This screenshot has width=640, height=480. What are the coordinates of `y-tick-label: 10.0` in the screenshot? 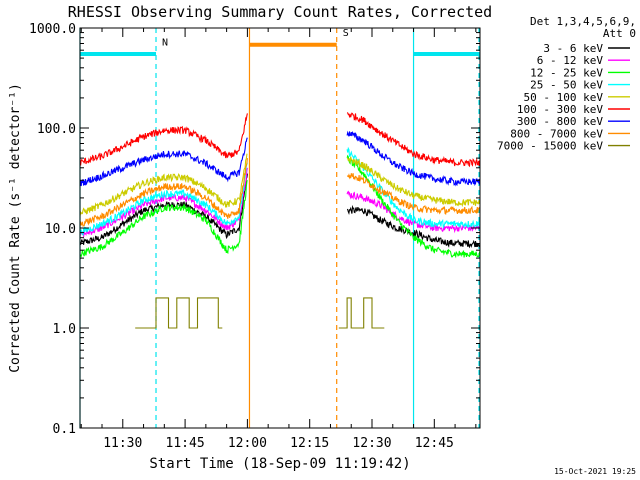 It's located at (60, 229).